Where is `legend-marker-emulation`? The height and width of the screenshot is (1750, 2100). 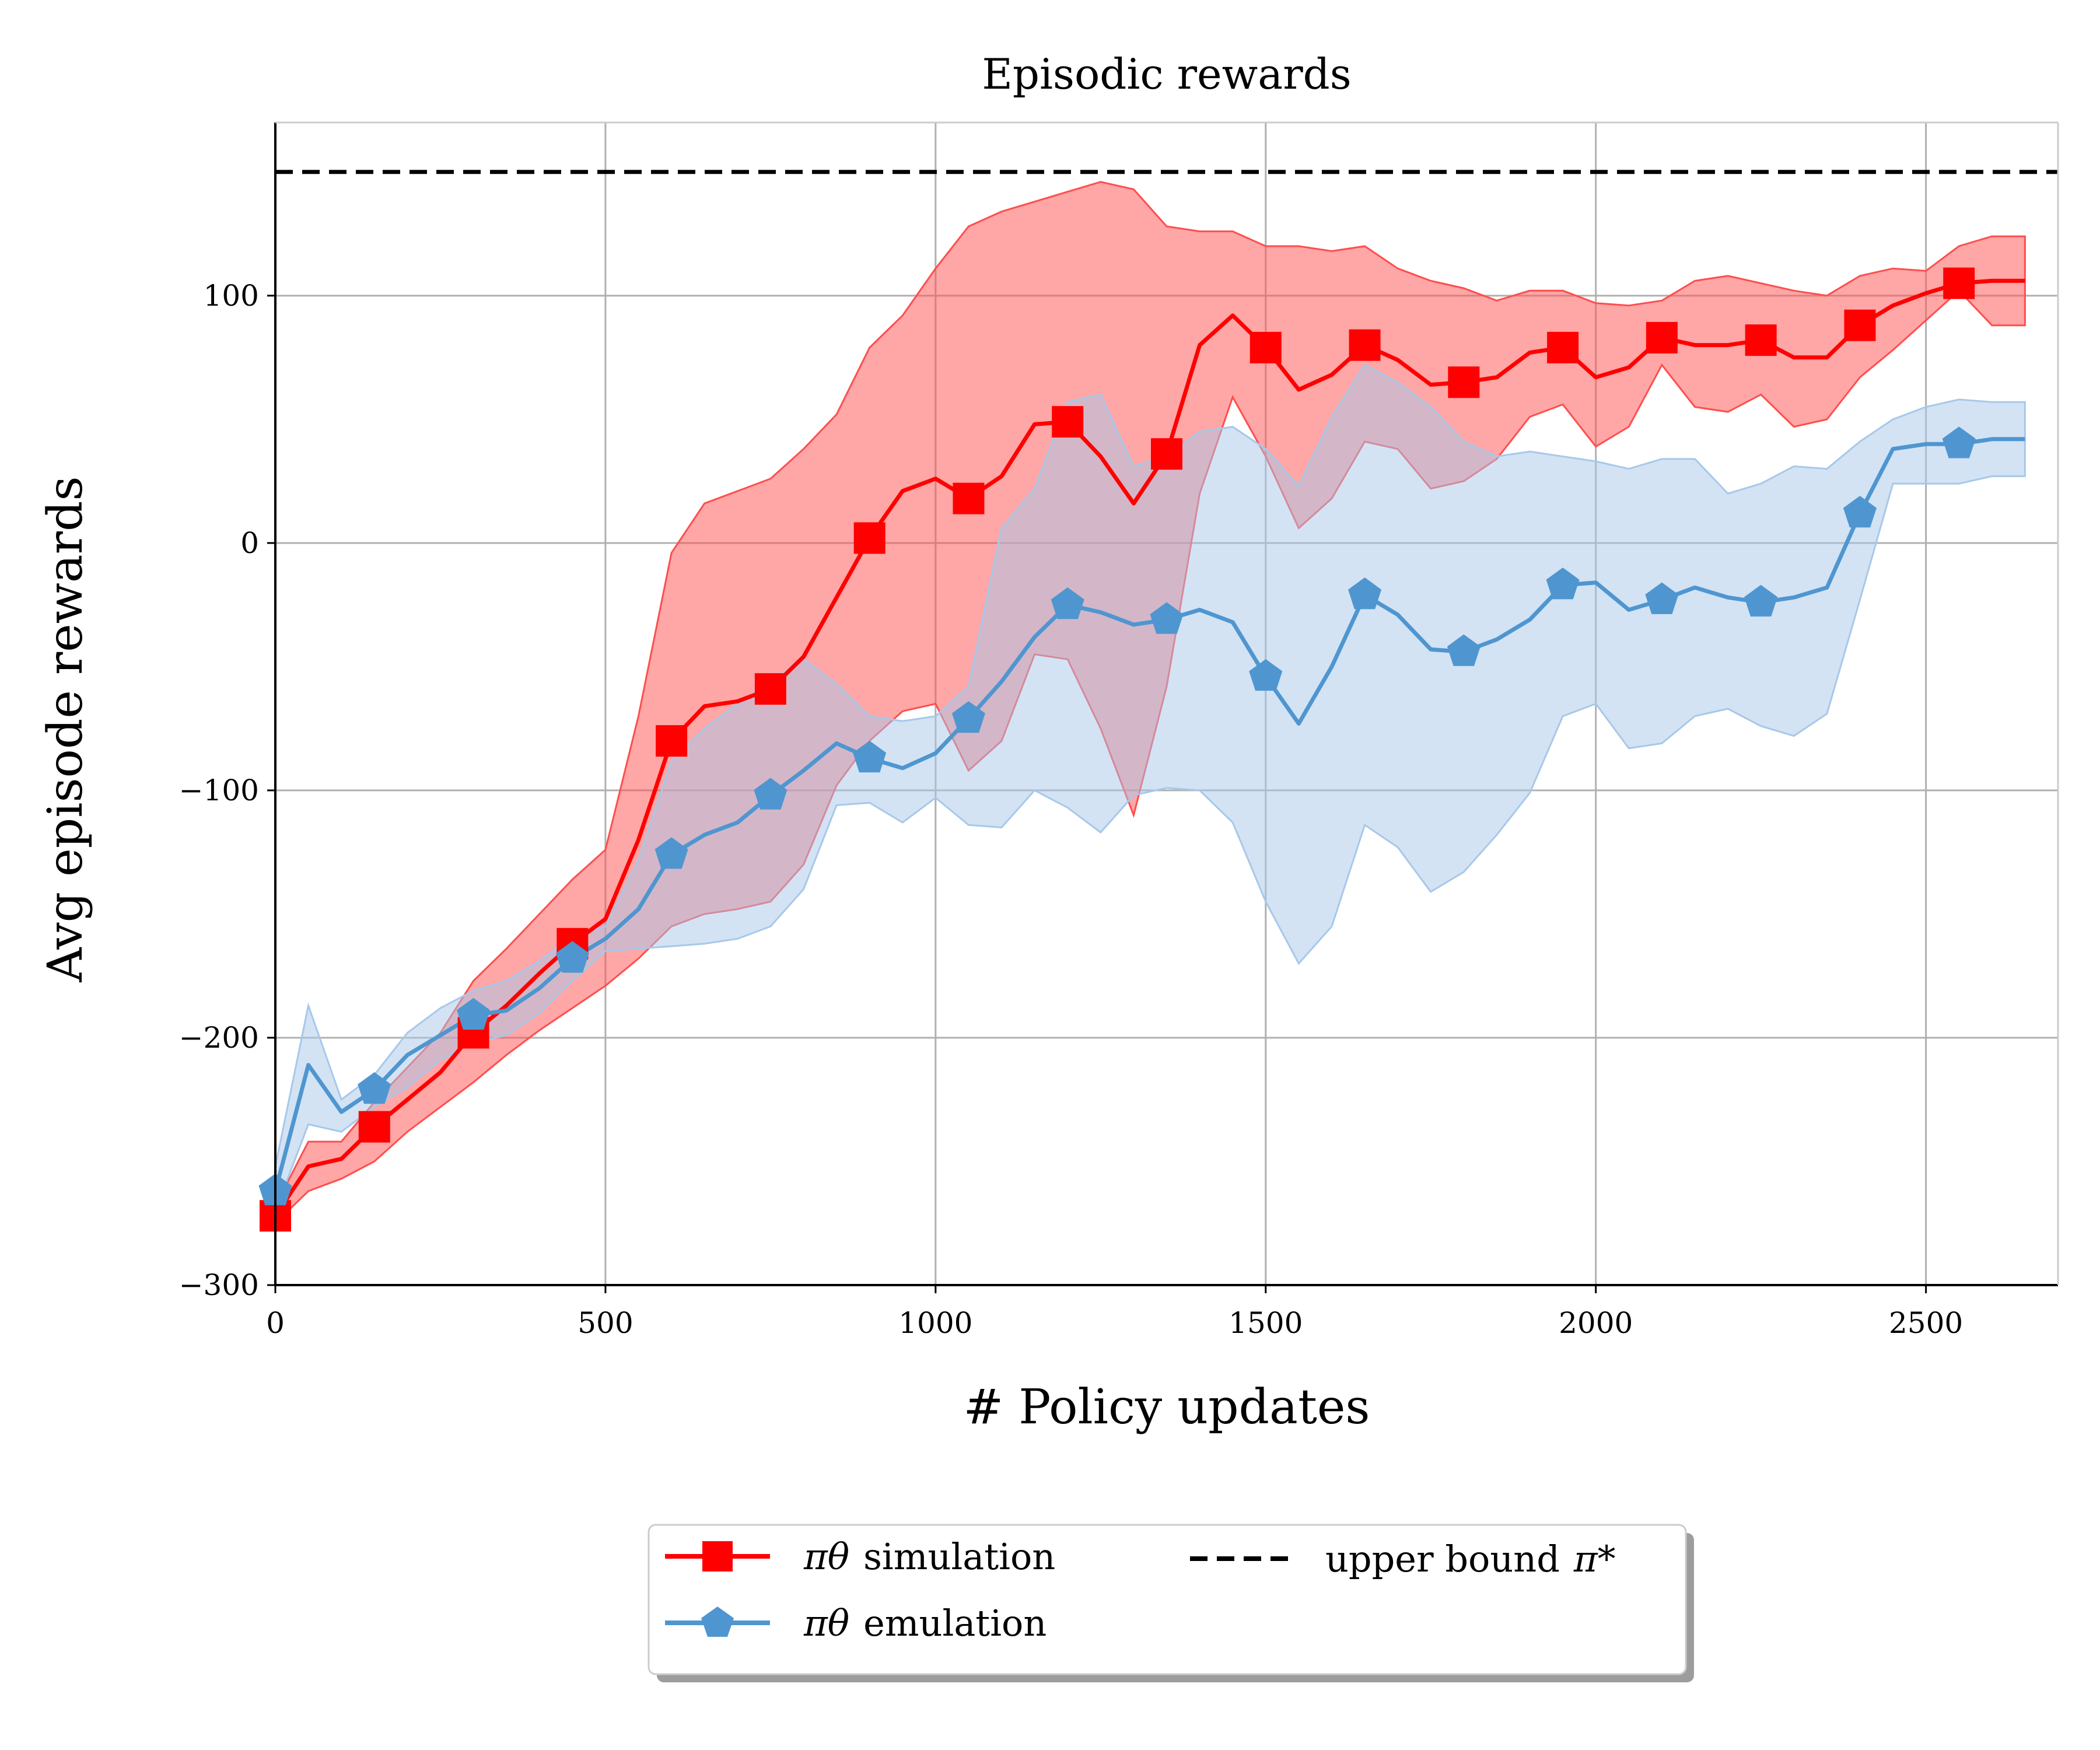 legend-marker-emulation is located at coordinates (717, 1622).